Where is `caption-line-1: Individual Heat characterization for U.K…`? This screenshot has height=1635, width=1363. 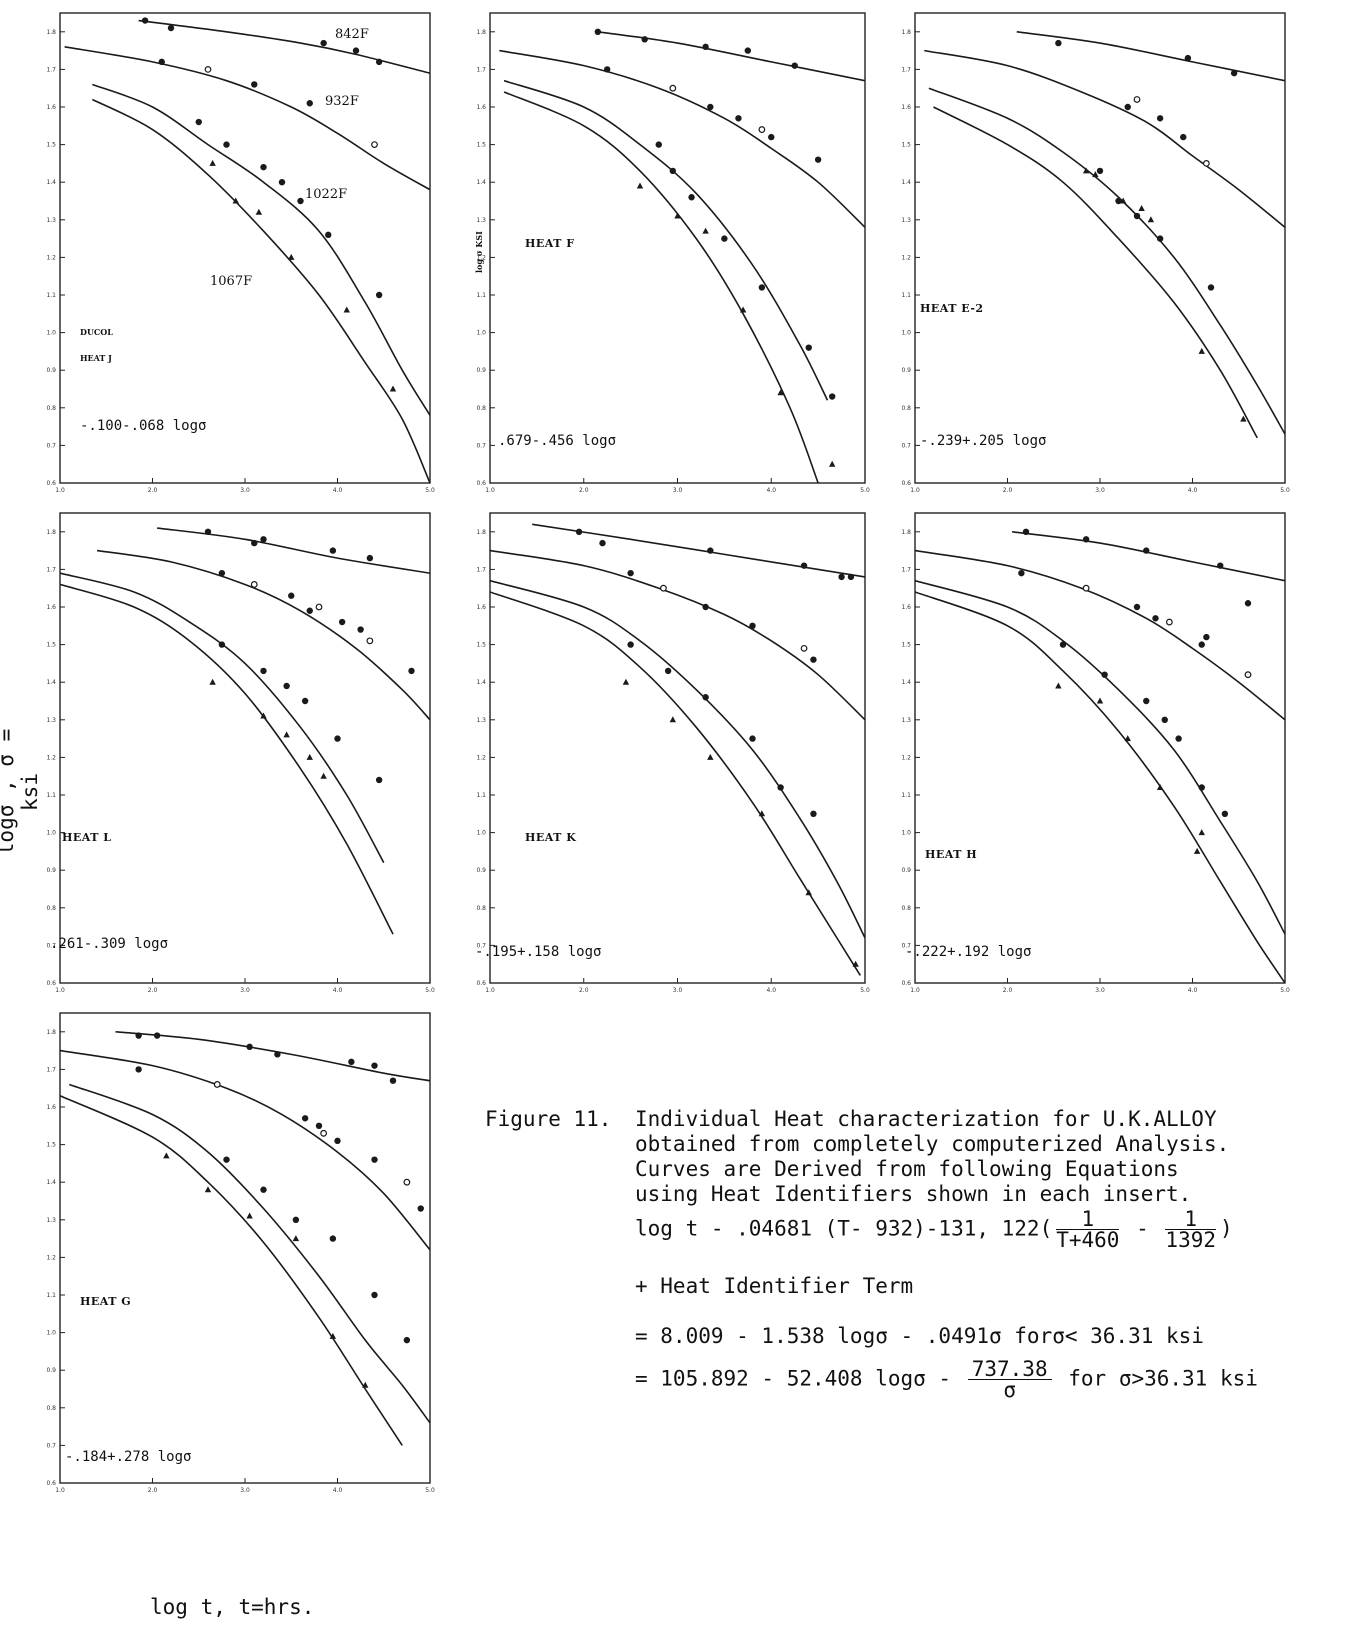 caption-line-1: Individual Heat characterization for U.K… is located at coordinates (926, 1119).